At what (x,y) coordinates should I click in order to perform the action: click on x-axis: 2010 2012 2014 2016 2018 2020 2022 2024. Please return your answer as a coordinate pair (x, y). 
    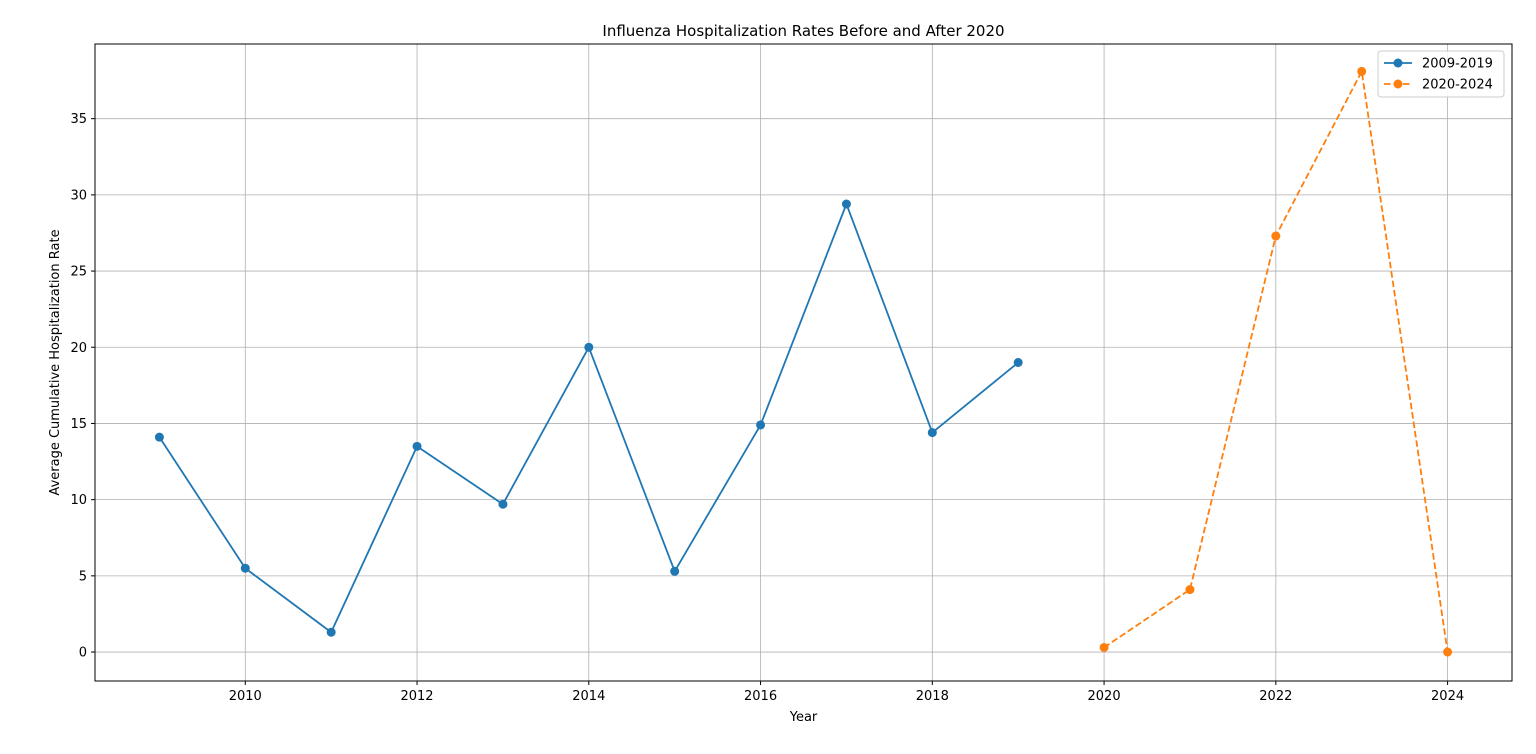
    Looking at the image, I should click on (846, 692).